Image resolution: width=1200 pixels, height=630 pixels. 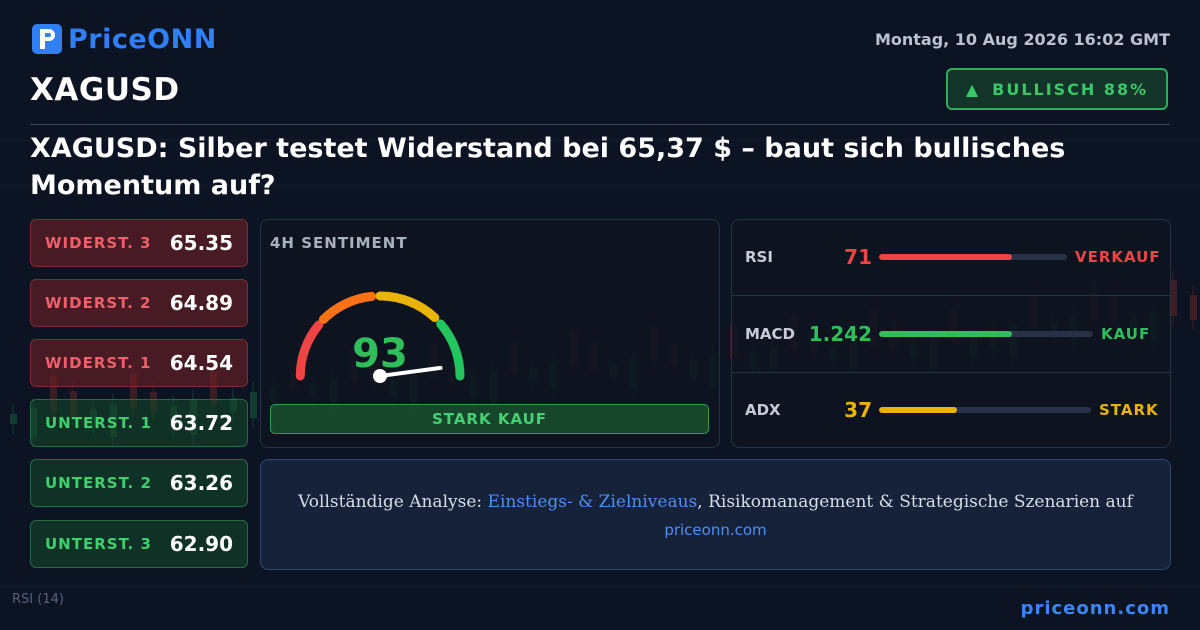 What do you see at coordinates (105, 90) in the screenshot?
I see `symbol-title: XAGUSD` at bounding box center [105, 90].